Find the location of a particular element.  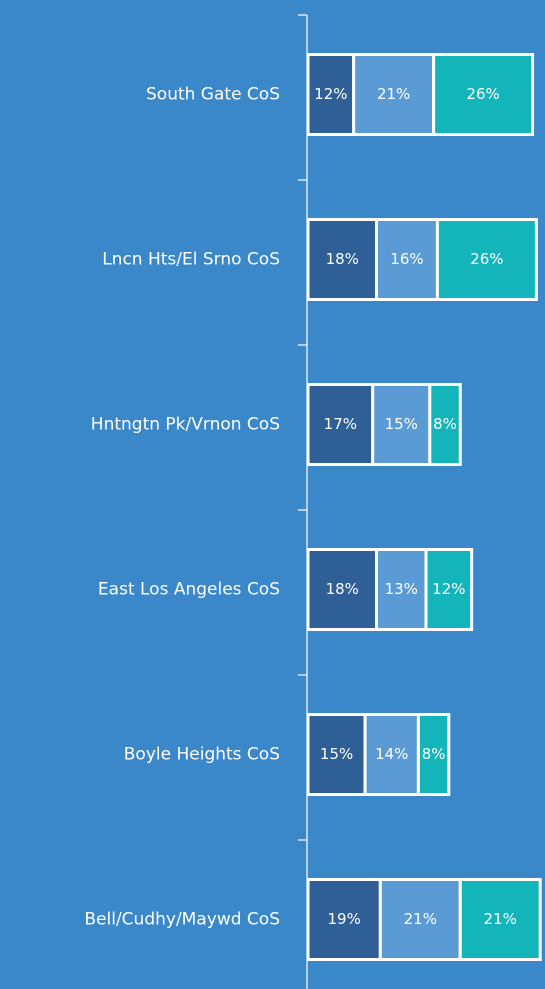

data-label: 17% is located at coordinates (340, 424).